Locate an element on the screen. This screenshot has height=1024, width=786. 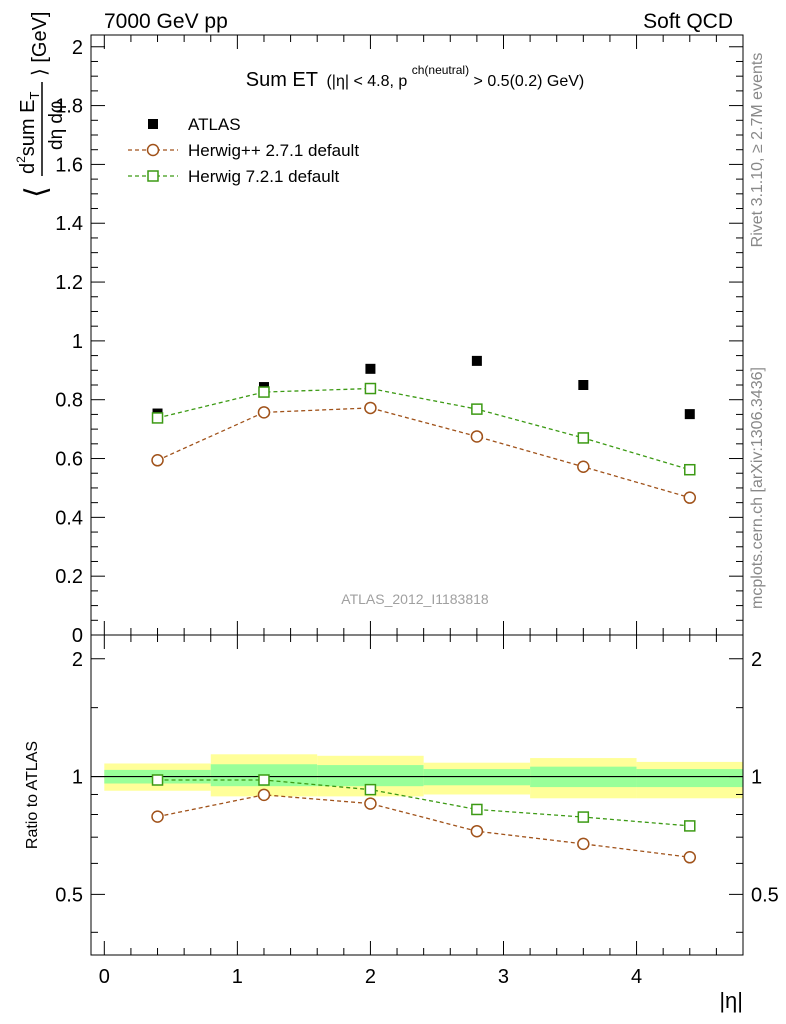
ratio-ytick-label-right-2: 2 is located at coordinates (756, 660).